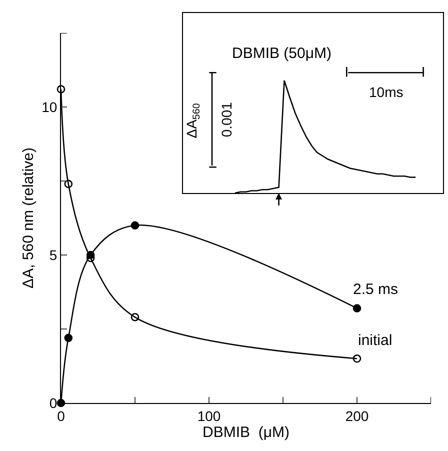  Describe the element at coordinates (282, 53) in the screenshot. I see `chart-title: DBMIB (50μM)` at that location.